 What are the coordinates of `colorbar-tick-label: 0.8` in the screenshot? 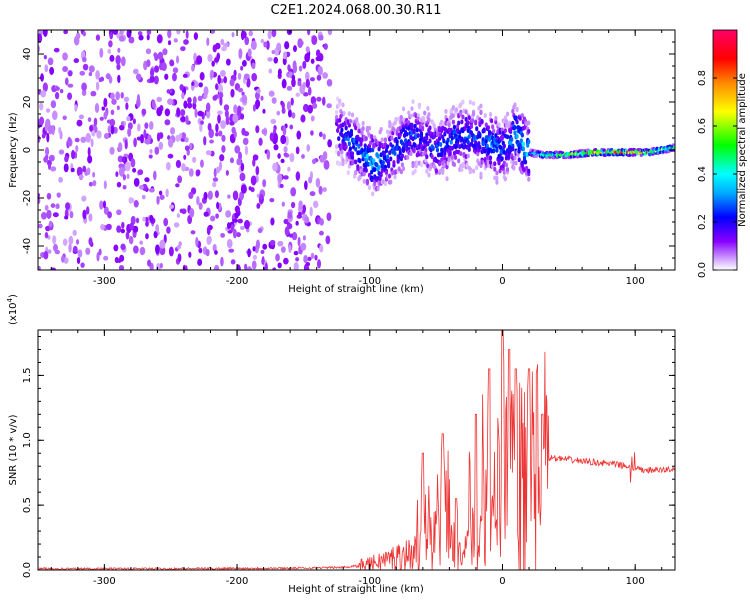 It's located at (702, 78).